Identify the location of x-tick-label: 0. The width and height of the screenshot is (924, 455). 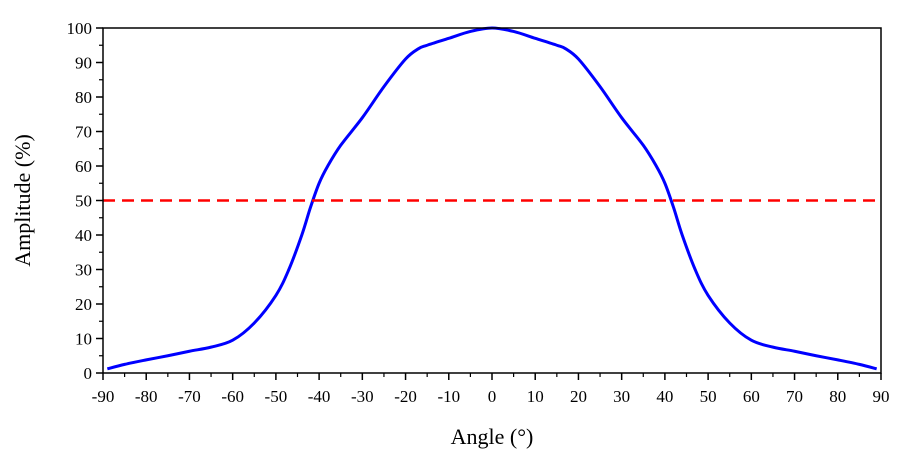
(492, 396).